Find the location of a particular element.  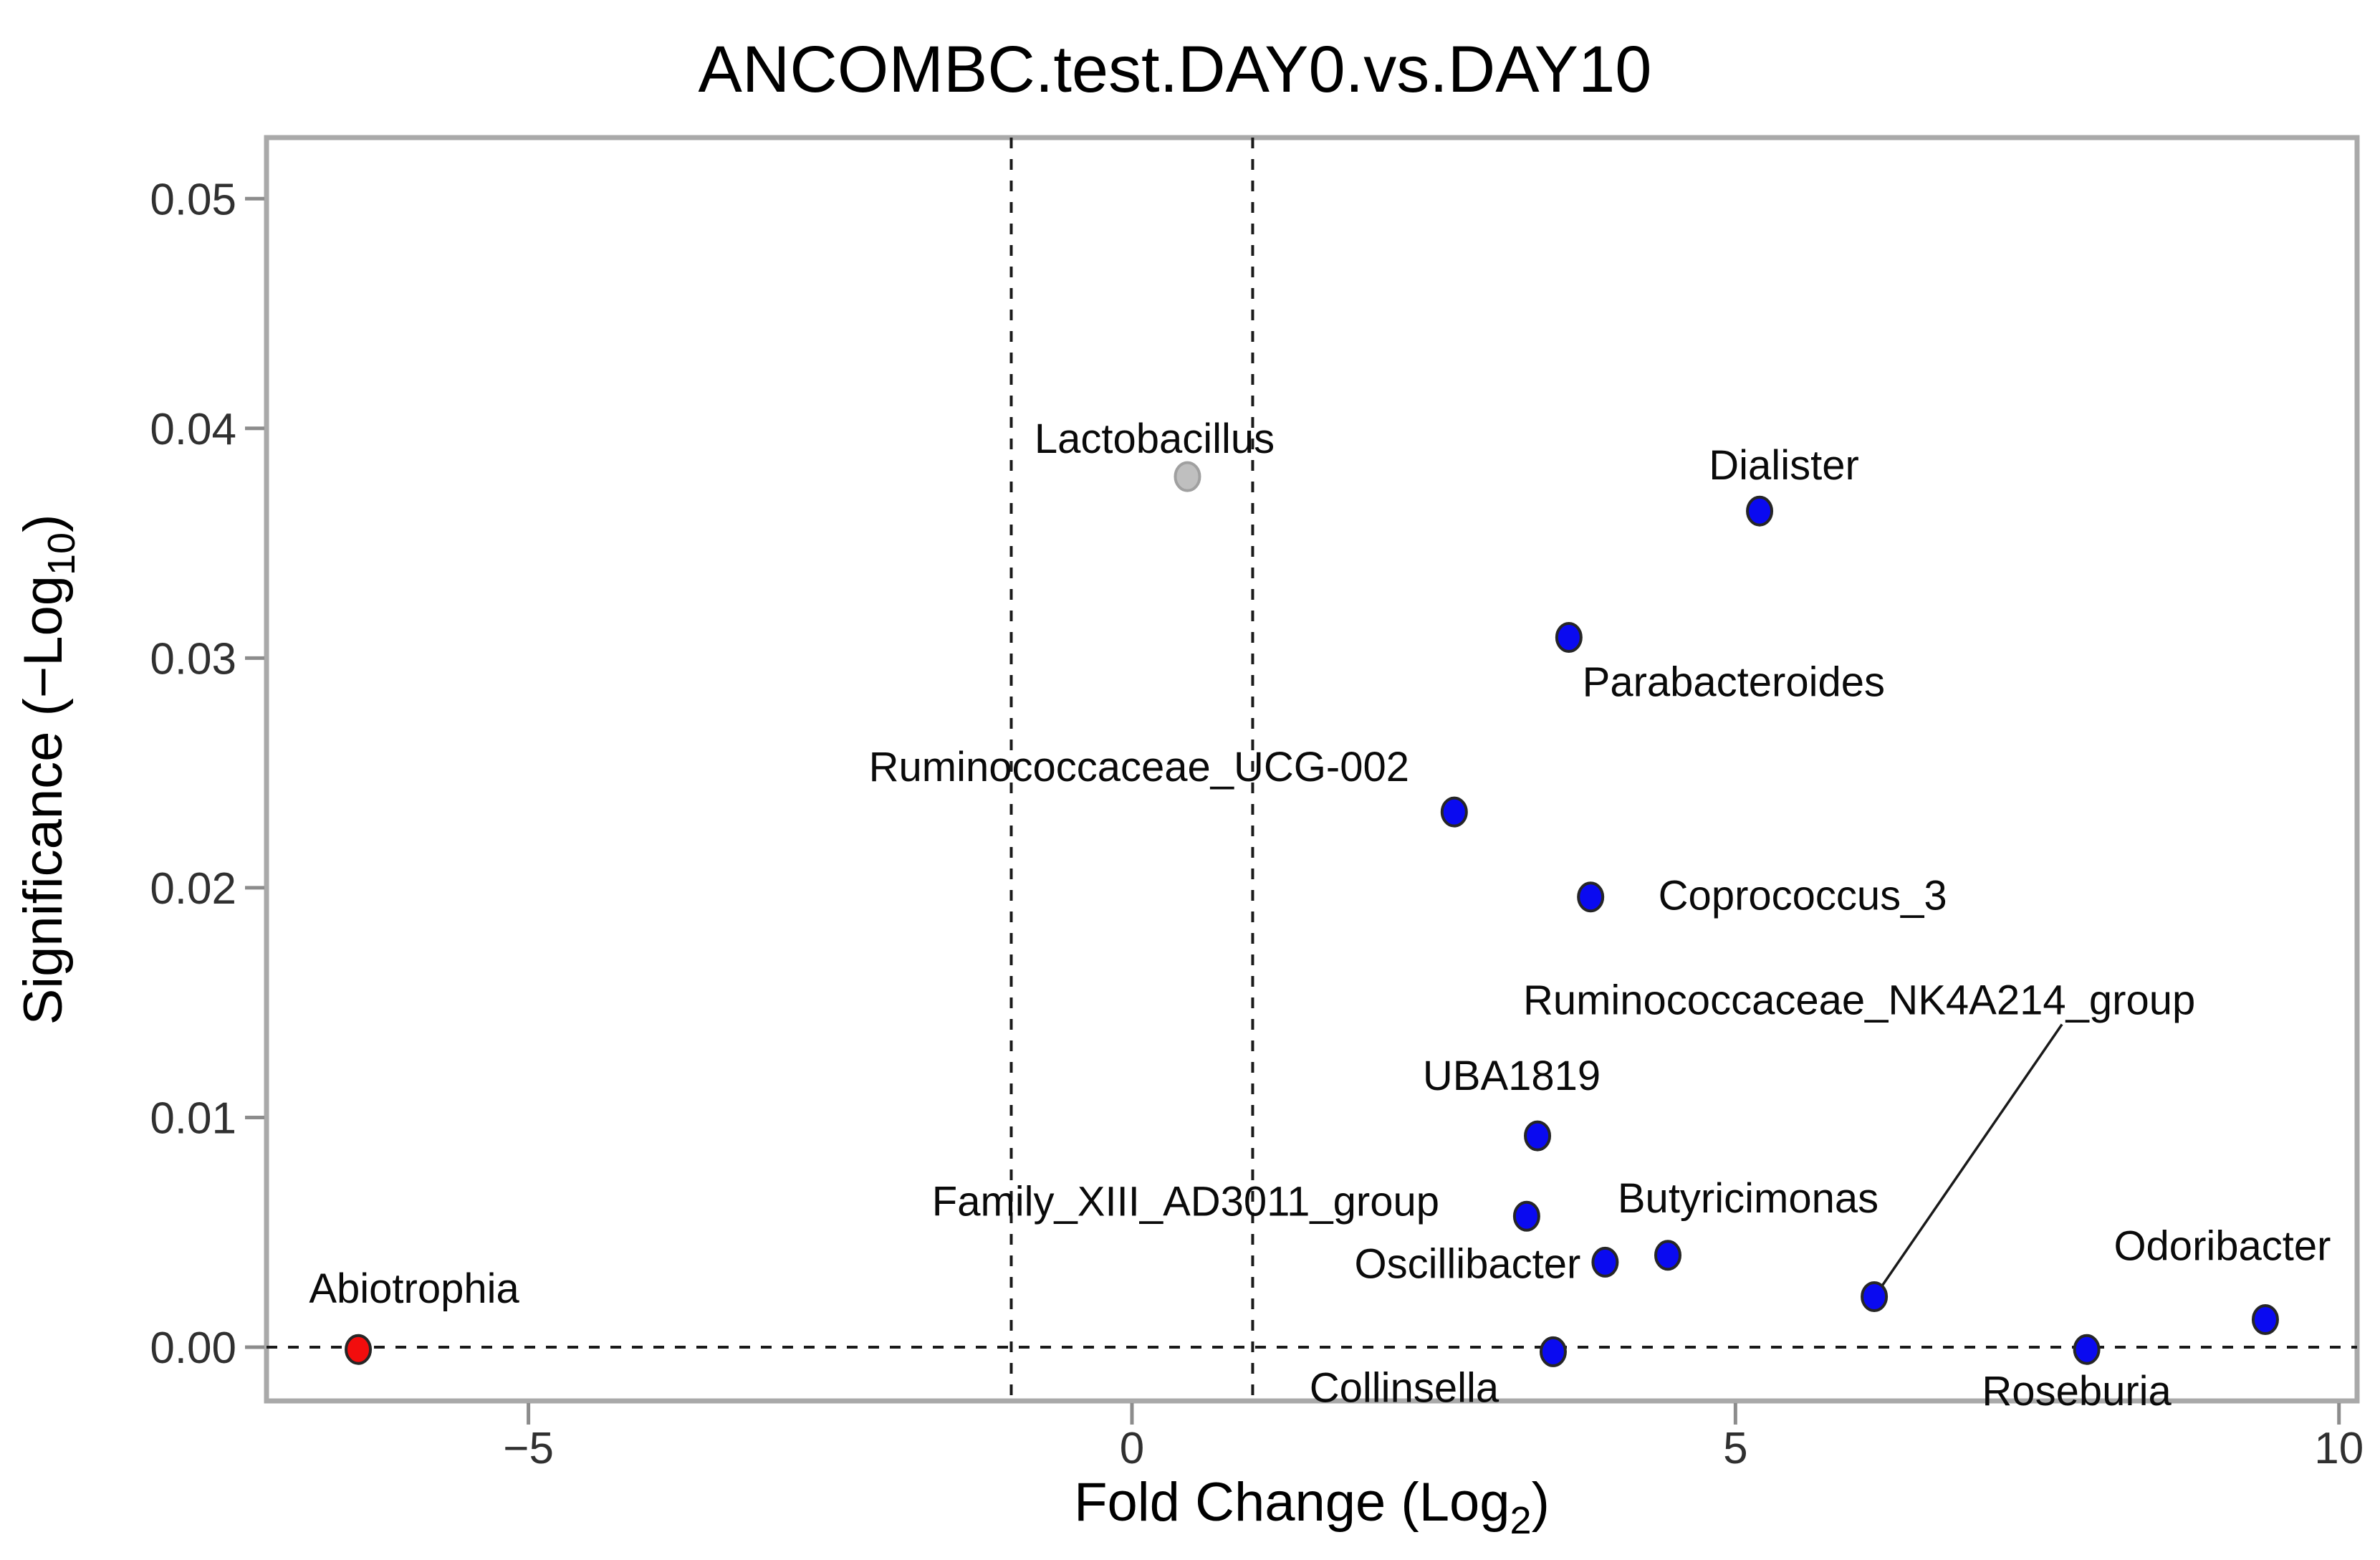

point-label: Collinsella is located at coordinates (1405, 1387).